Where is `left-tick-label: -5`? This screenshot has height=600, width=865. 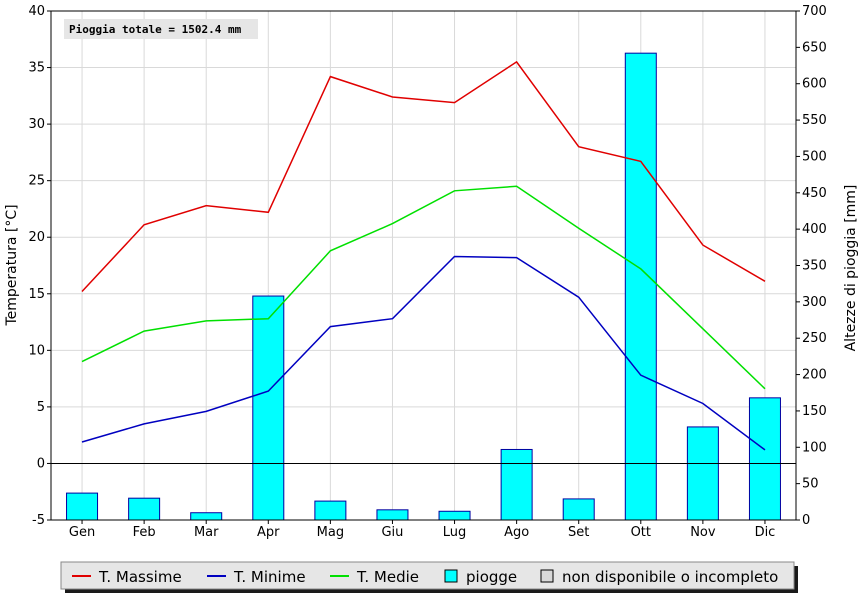
left-tick-label: -5 is located at coordinates (38, 520).